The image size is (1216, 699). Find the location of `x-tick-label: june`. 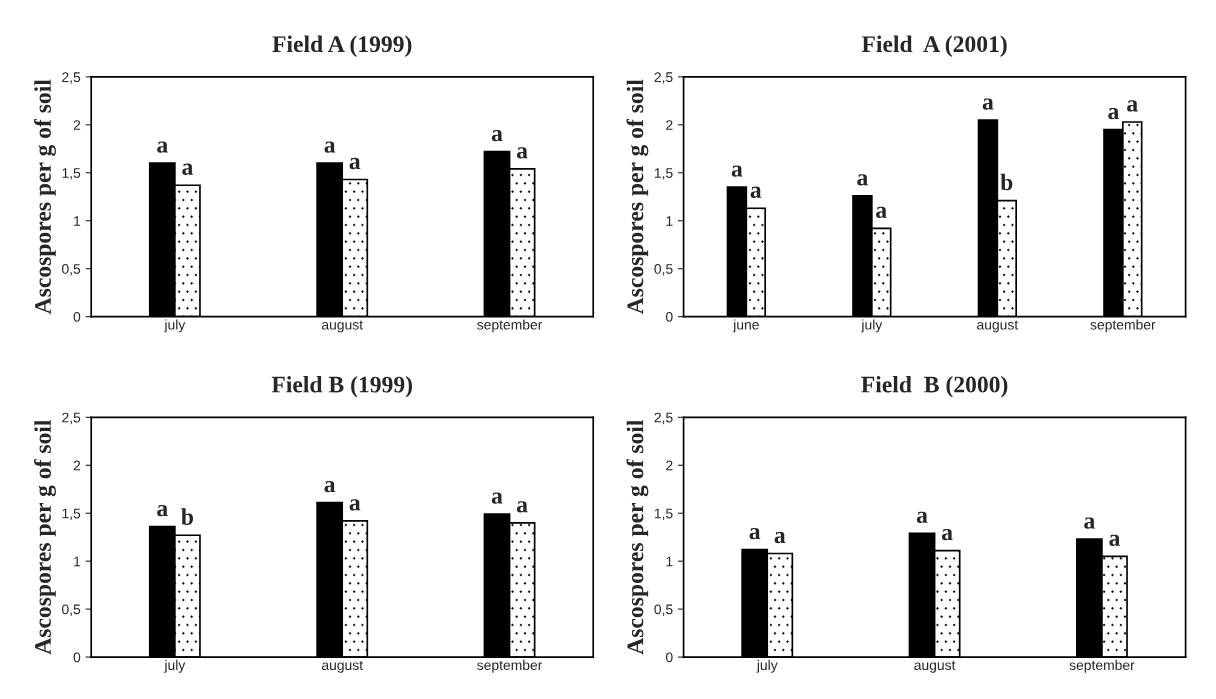

x-tick-label: june is located at coordinates (745, 326).